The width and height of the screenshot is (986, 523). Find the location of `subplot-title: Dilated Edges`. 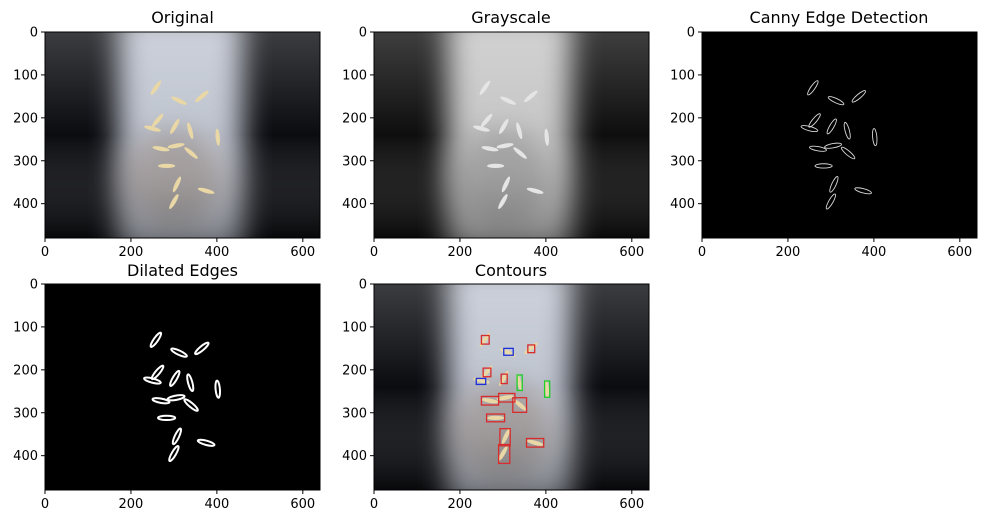

subplot-title: Dilated Edges is located at coordinates (182, 270).